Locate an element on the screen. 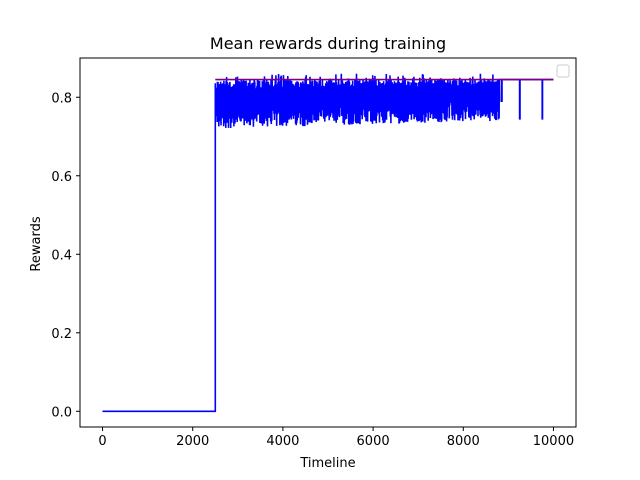  x-tick-label: 4000 is located at coordinates (282, 441).